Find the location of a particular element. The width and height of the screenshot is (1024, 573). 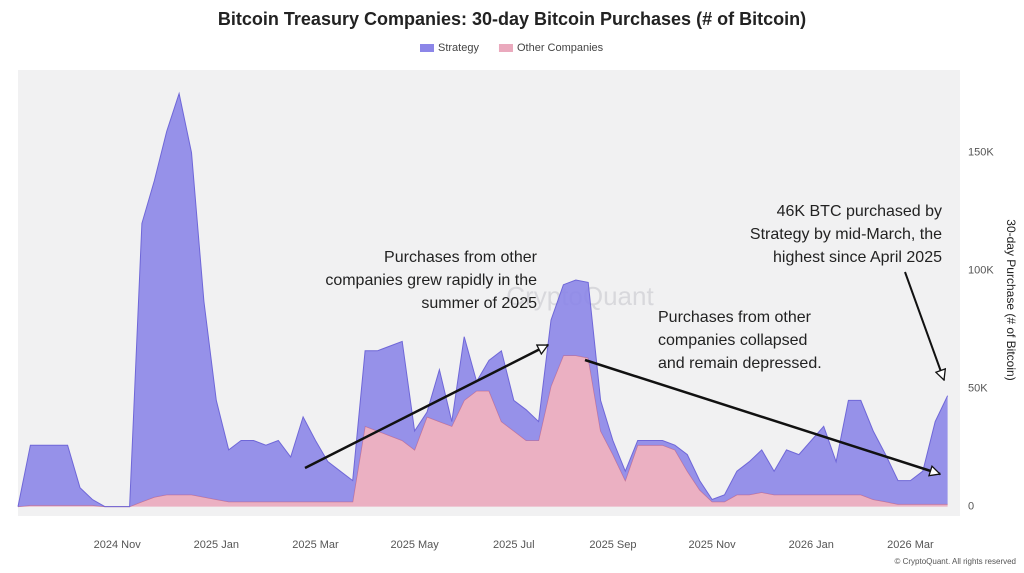

x-tick-label: 2025 Mar is located at coordinates (315, 545).